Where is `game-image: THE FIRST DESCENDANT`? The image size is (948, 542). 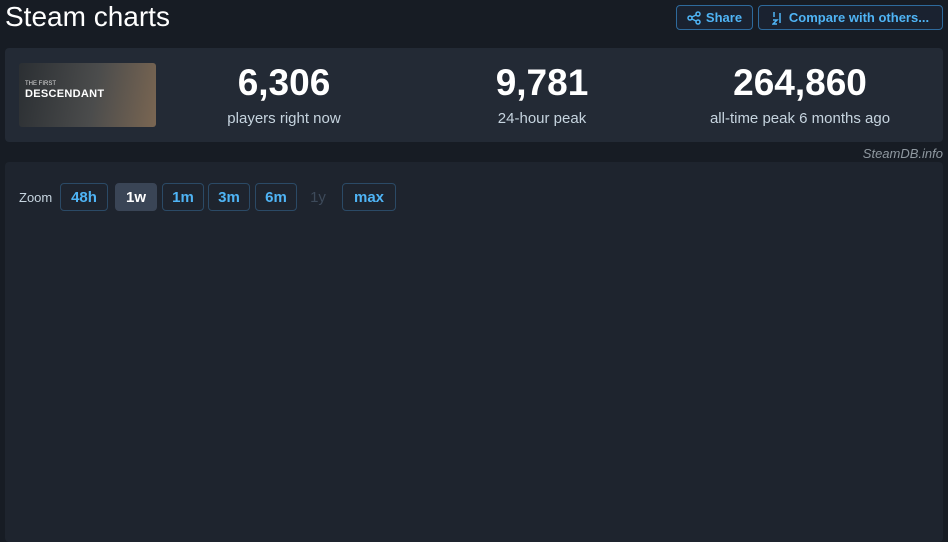
game-image: THE FIRST DESCENDANT is located at coordinates (87, 95).